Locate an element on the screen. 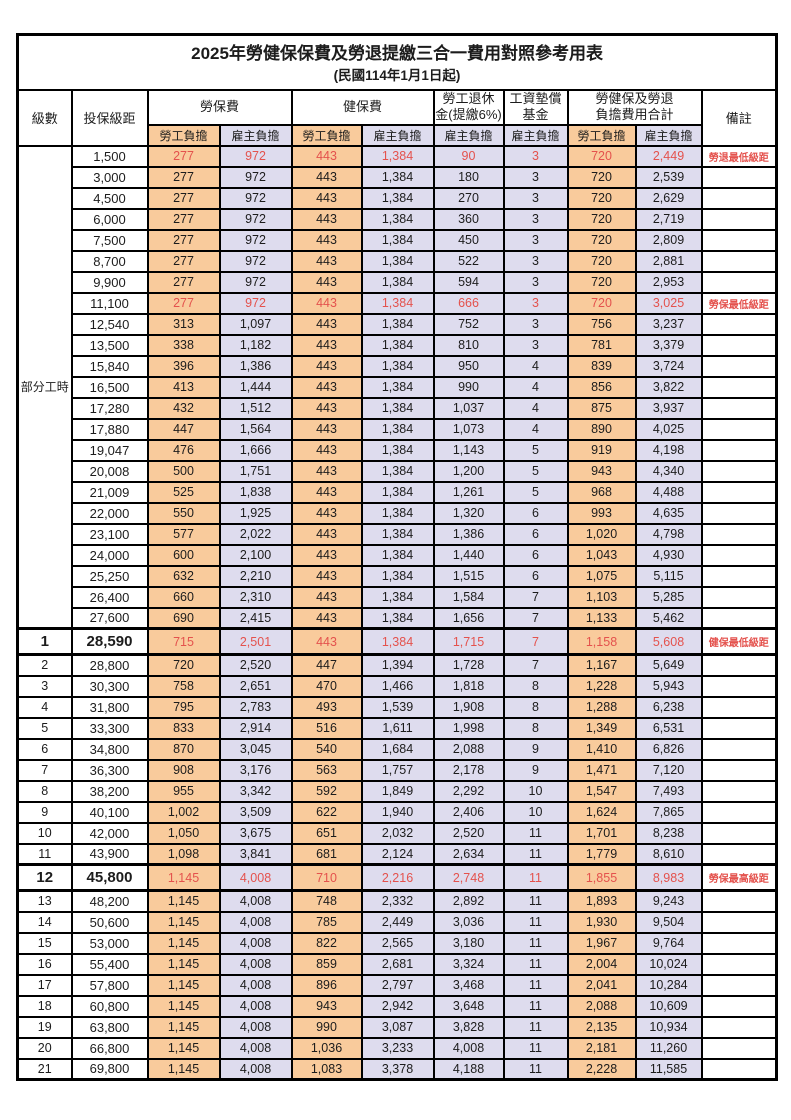 Image resolution: width=791 pixels, height=1120 pixels. pension-employer-cell: 1,320 is located at coordinates (468, 513).